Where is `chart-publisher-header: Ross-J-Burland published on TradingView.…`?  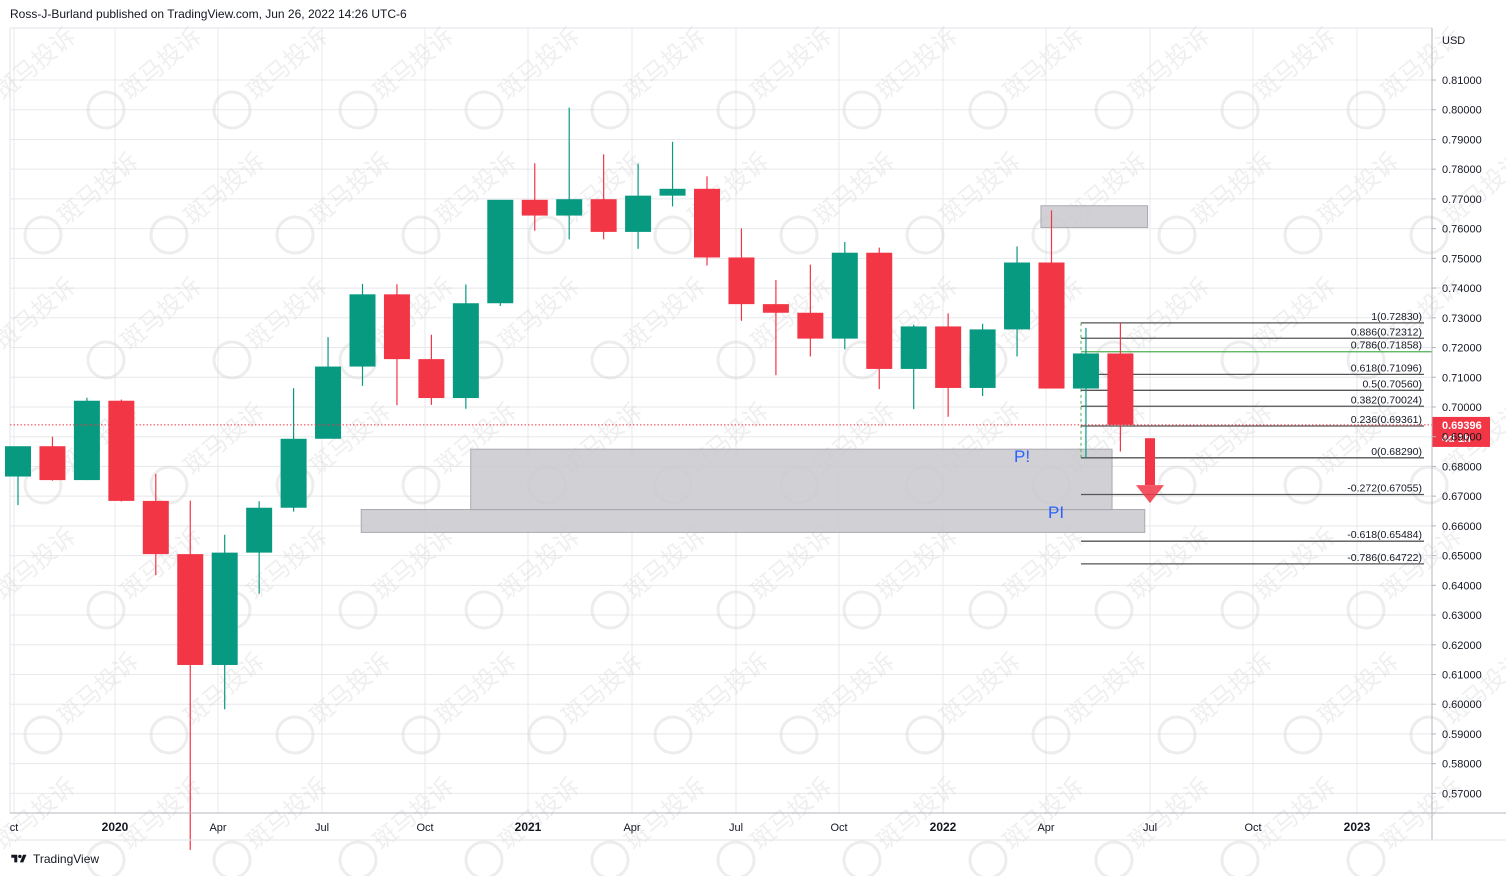
chart-publisher-header: Ross-J-Burland published on TradingView.… is located at coordinates (208, 14).